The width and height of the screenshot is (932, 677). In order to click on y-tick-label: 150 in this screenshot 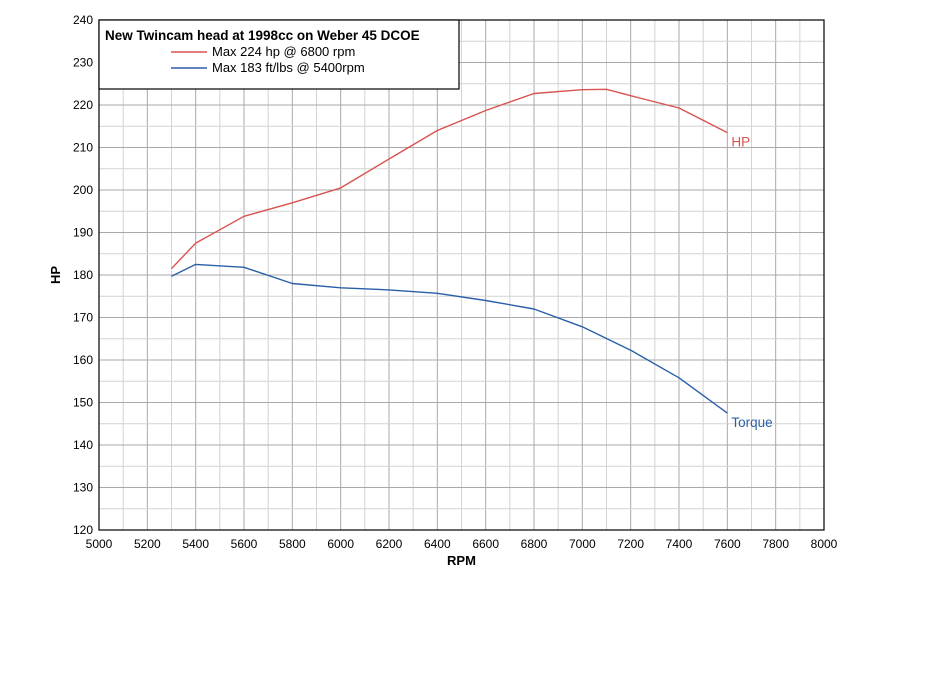, I will do `click(83, 403)`.